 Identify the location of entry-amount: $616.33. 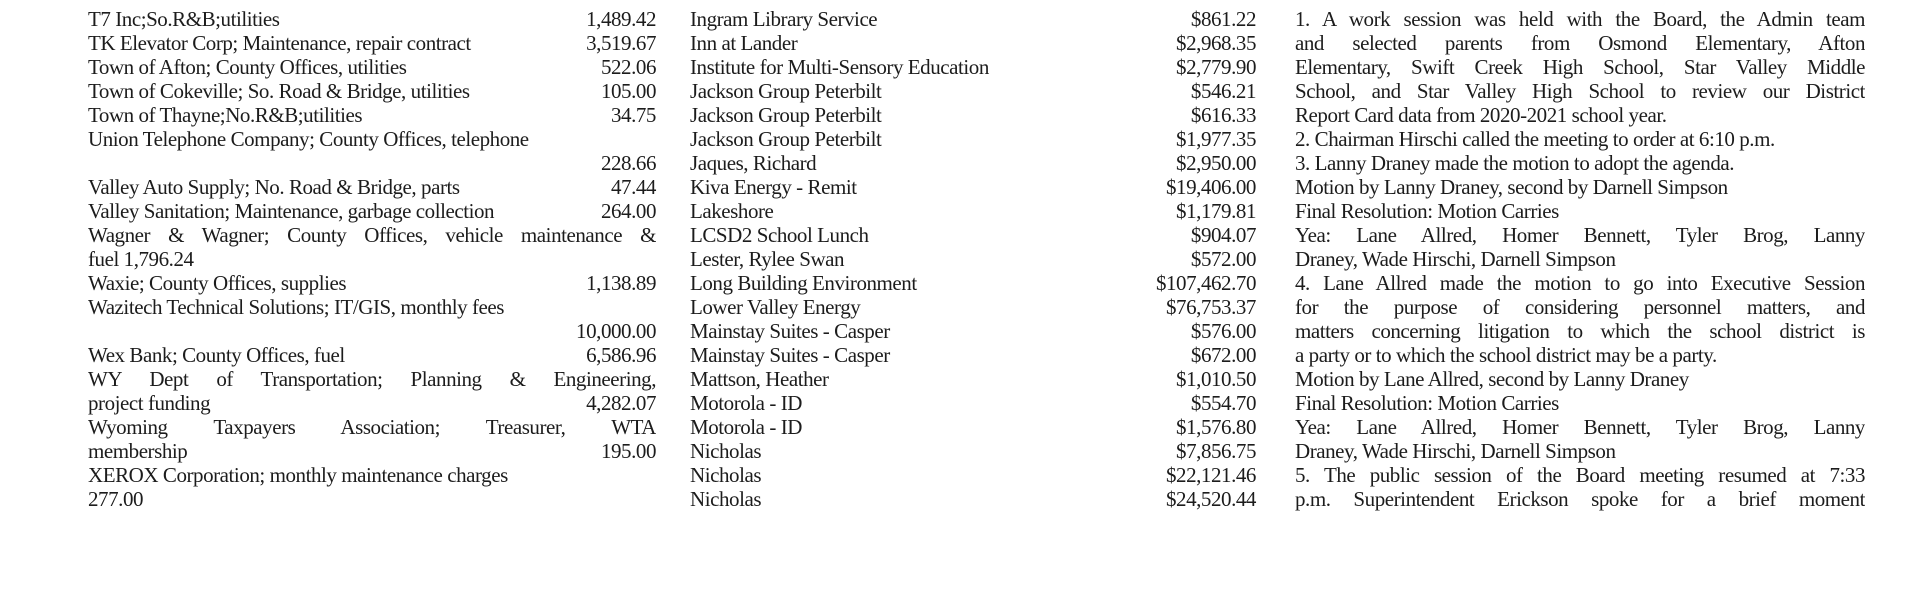
(1223, 115).